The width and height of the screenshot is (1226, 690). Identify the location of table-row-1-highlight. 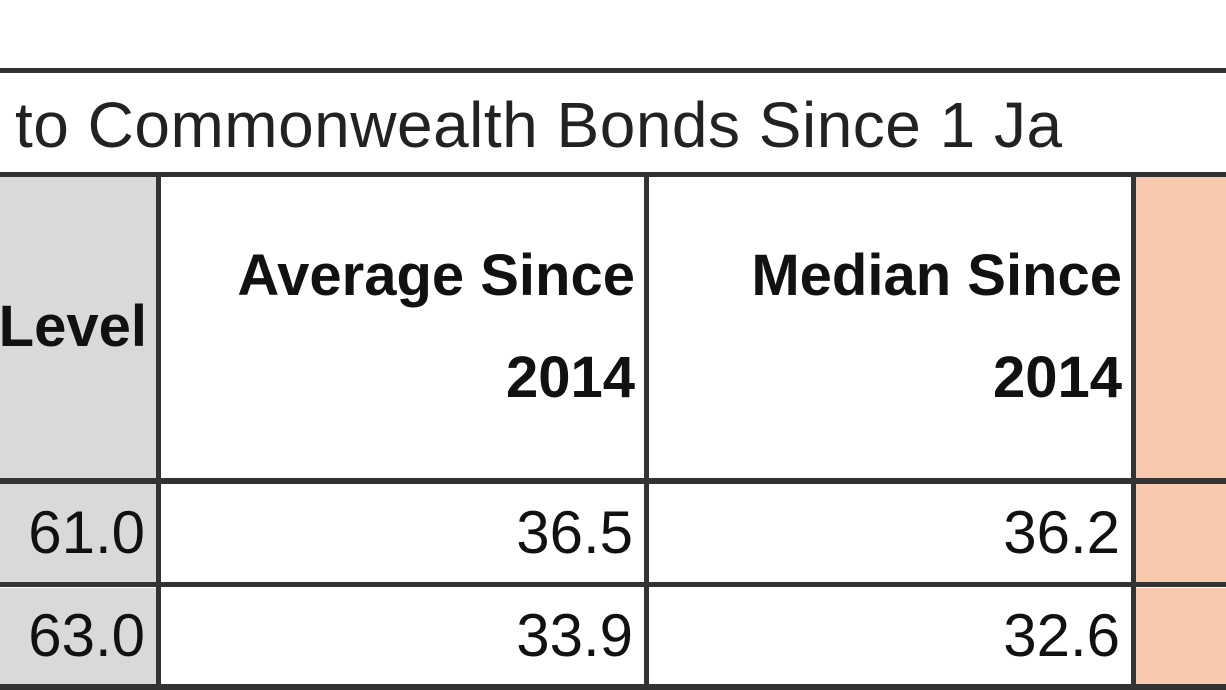
(1180, 533).